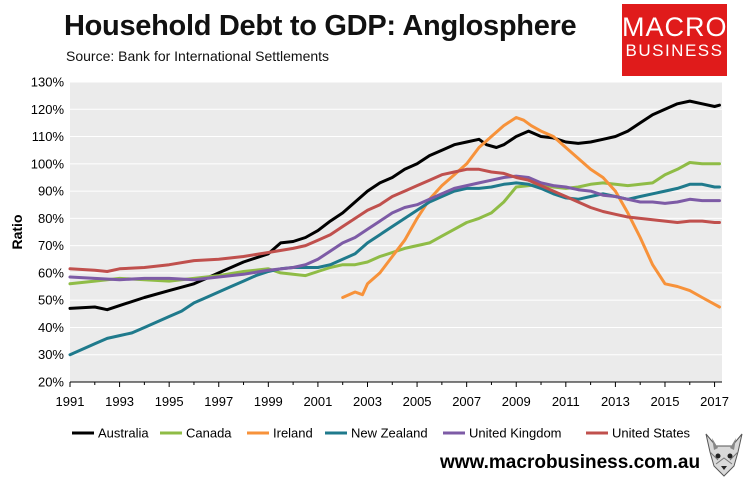  Describe the element at coordinates (466, 401) in the screenshot. I see `x-tick-label: 2007` at that location.